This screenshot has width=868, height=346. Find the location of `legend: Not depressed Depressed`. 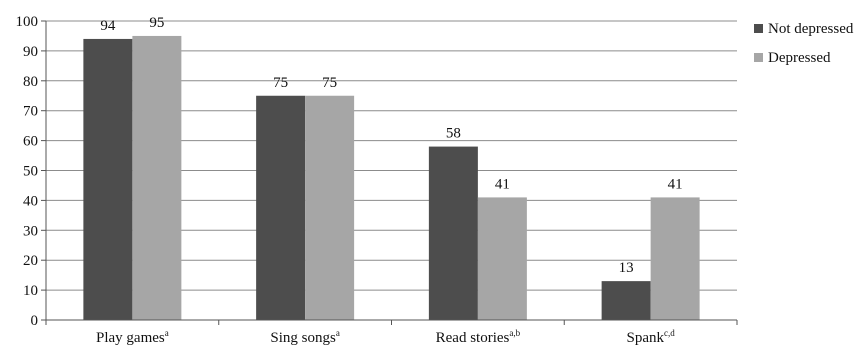

legend: Not depressed Depressed is located at coordinates (804, 43).